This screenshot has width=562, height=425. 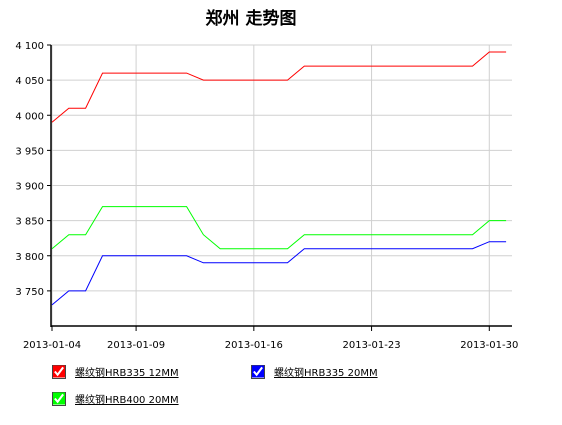 What do you see at coordinates (254, 345) in the screenshot?
I see `x-tick-label: 2013-01-16` at bounding box center [254, 345].